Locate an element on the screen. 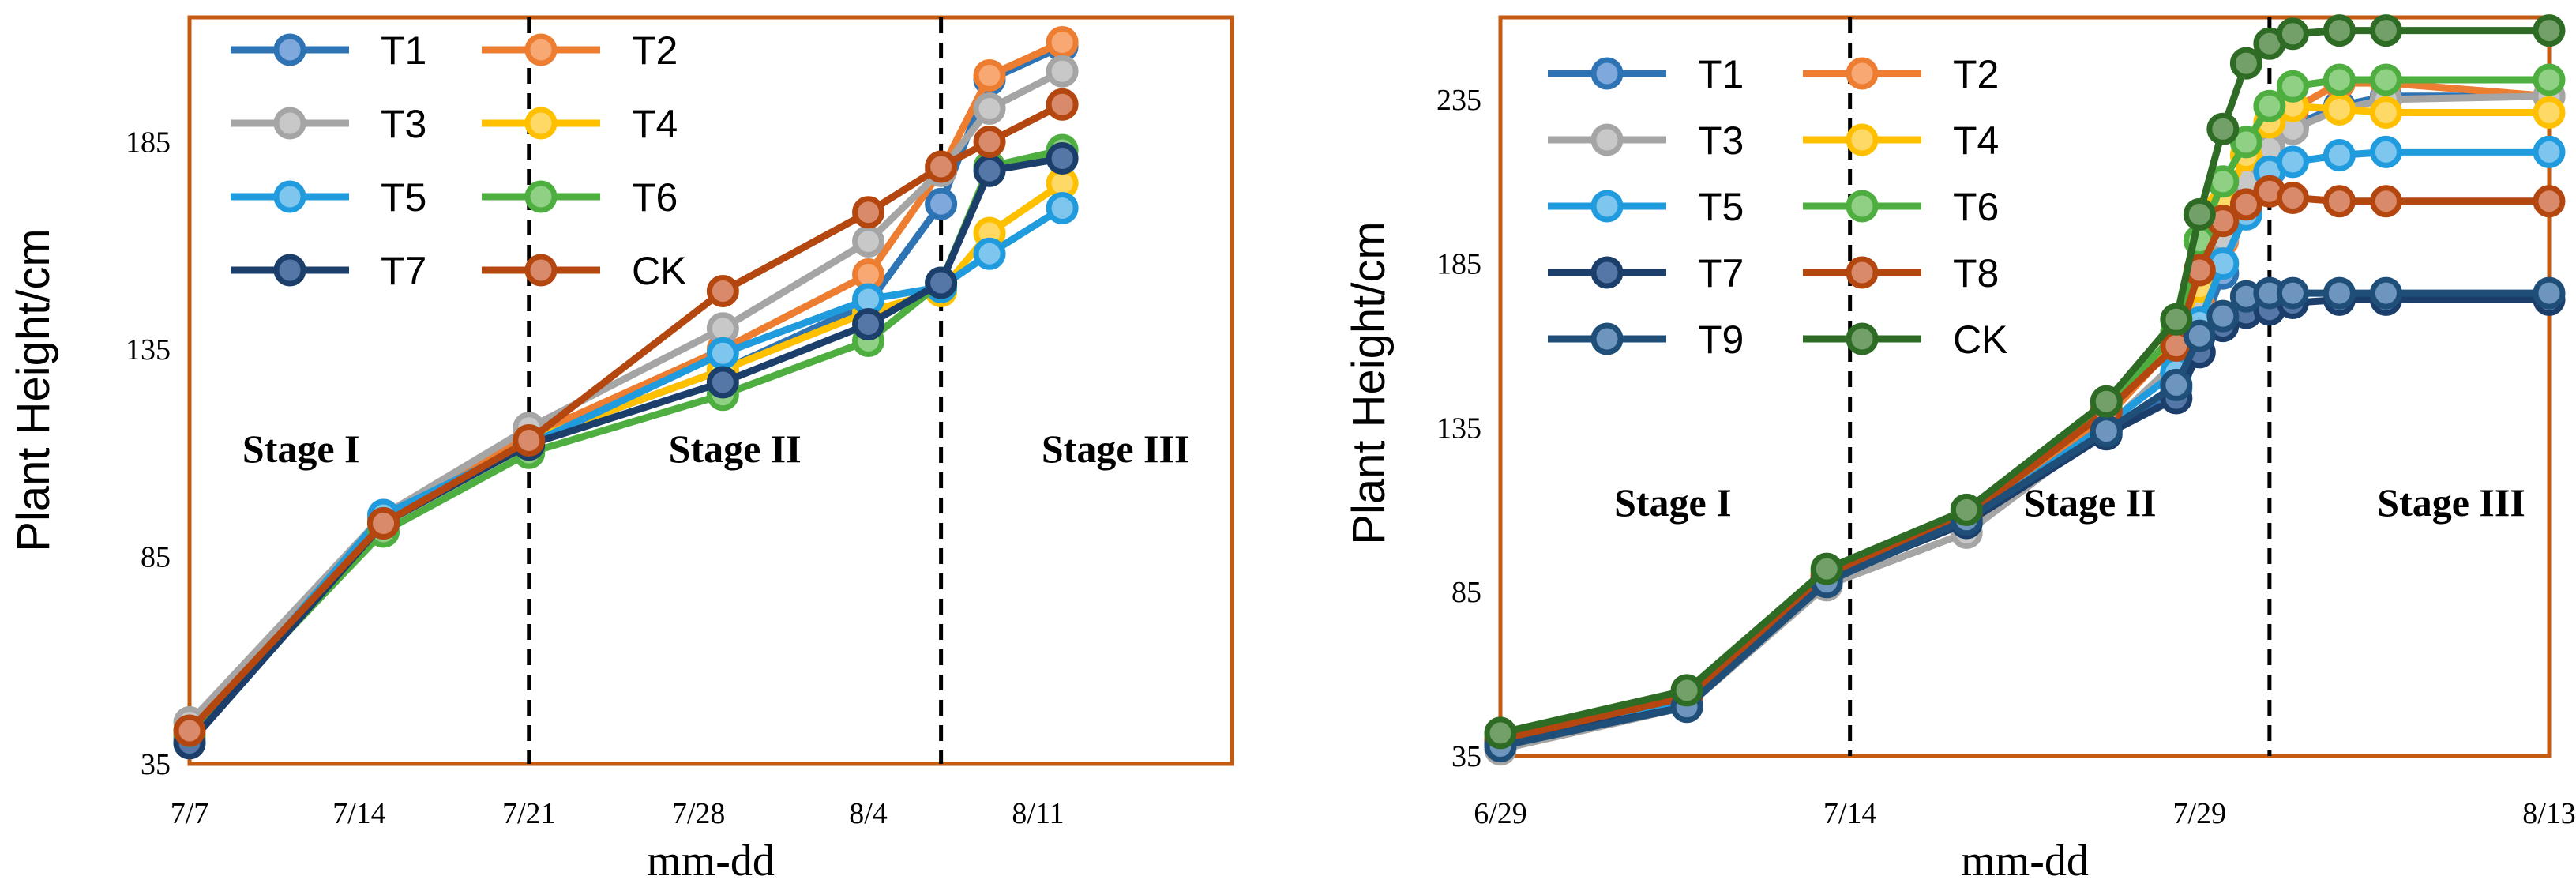 The image size is (2576, 895). legend-label: T9 is located at coordinates (1721, 340).